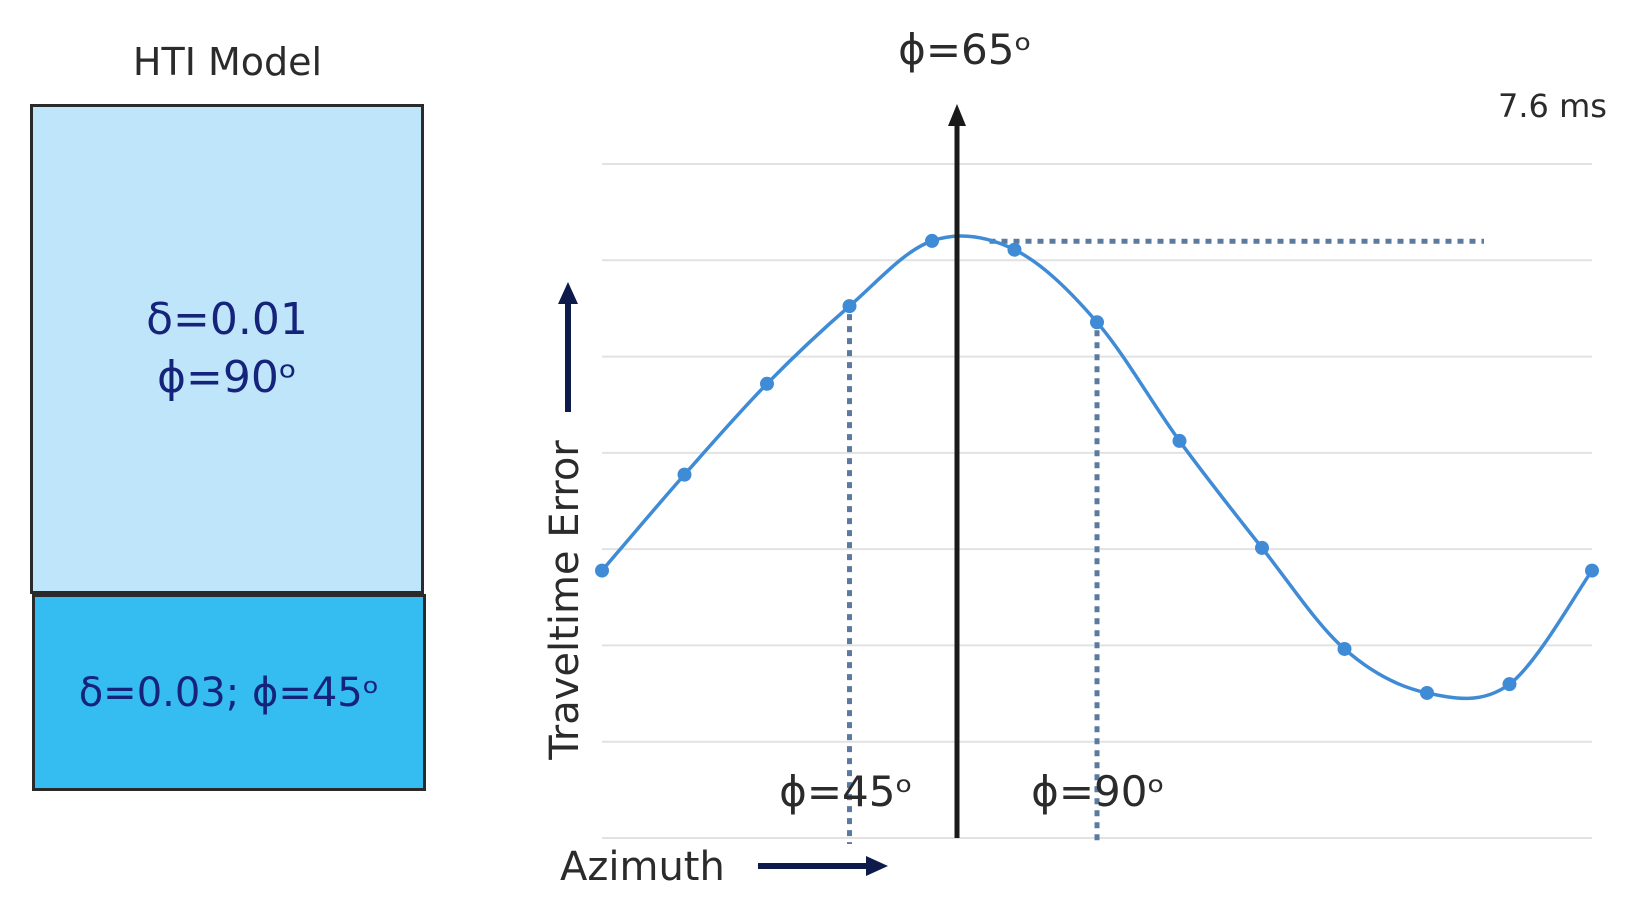 The width and height of the screenshot is (1650, 900). What do you see at coordinates (973, 579) in the screenshot?
I see `azimuth-marker-lines` at bounding box center [973, 579].